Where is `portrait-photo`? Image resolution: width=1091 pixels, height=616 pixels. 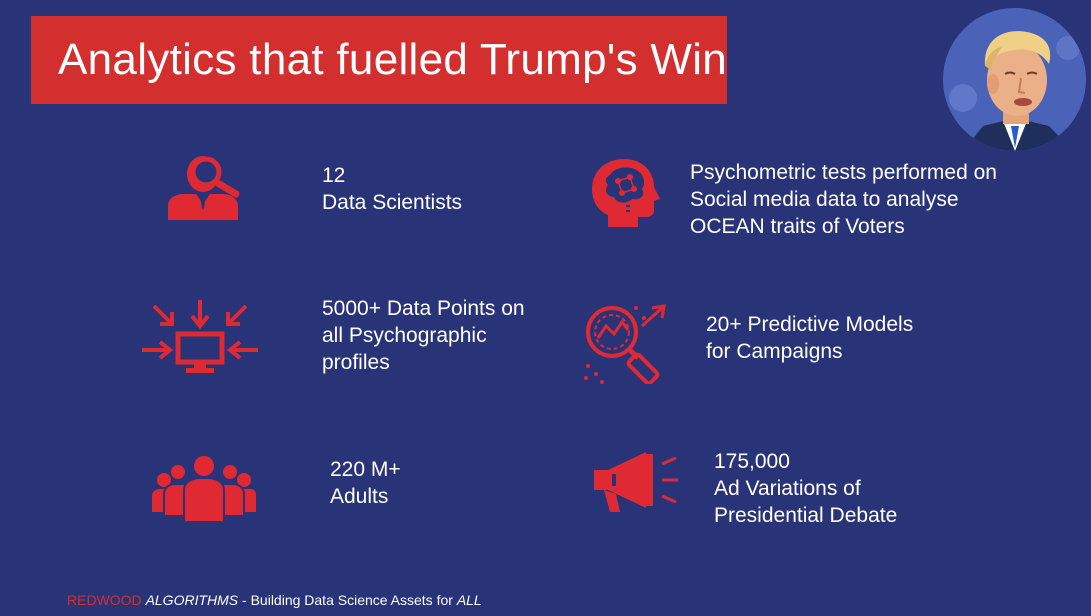 portrait-photo is located at coordinates (1014, 79).